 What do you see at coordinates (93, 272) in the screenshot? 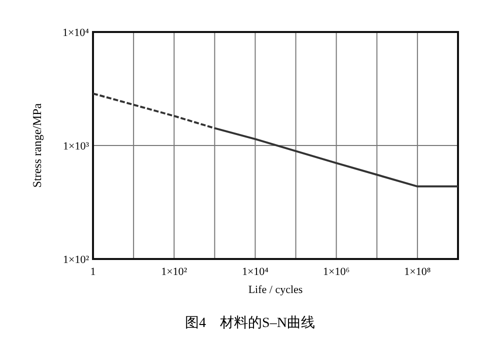
I see `x-tick-label: 1` at bounding box center [93, 272].